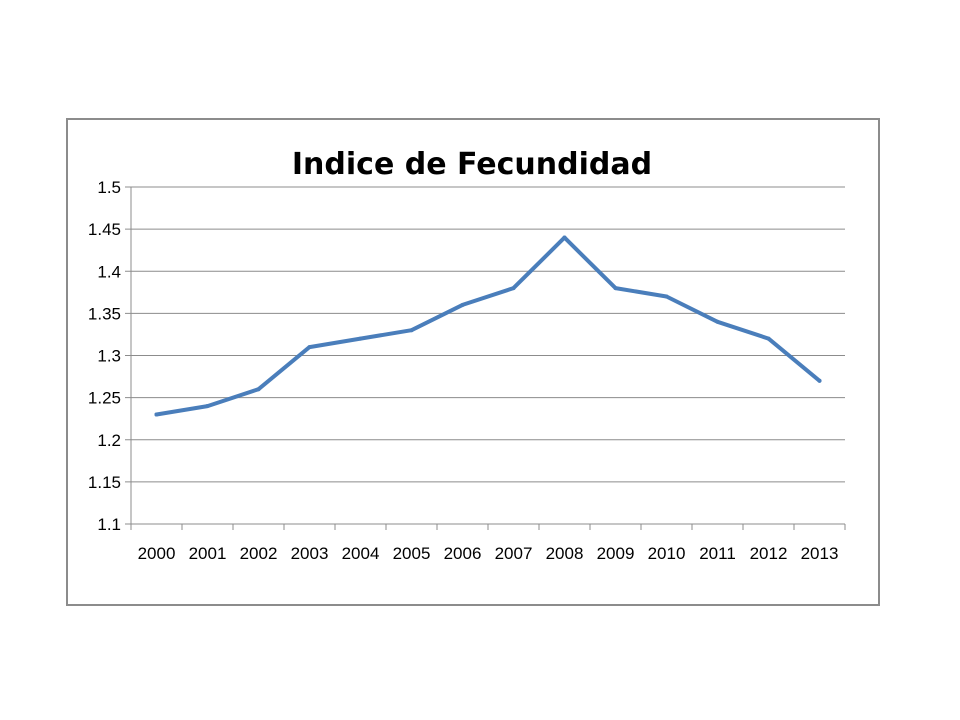  Describe the element at coordinates (104, 313) in the screenshot. I see `y-tick-label: 1.35` at that location.